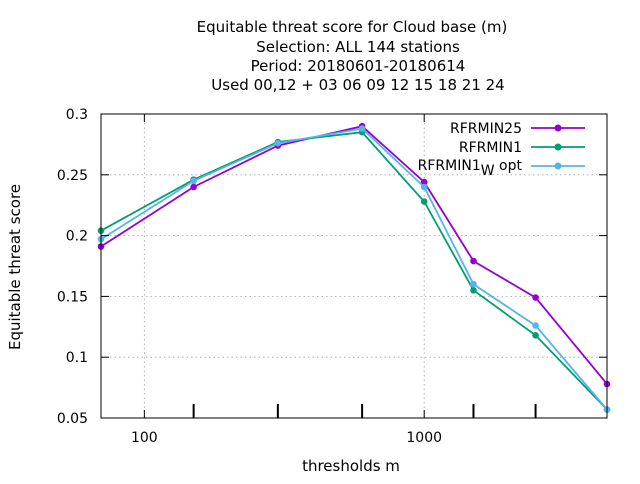 Image resolution: width=640 pixels, height=484 pixels. What do you see at coordinates (357, 85) in the screenshot?
I see `chart-title-line-4: Used 00,12 + 03 06 09 12 15 18 21 24` at bounding box center [357, 85].